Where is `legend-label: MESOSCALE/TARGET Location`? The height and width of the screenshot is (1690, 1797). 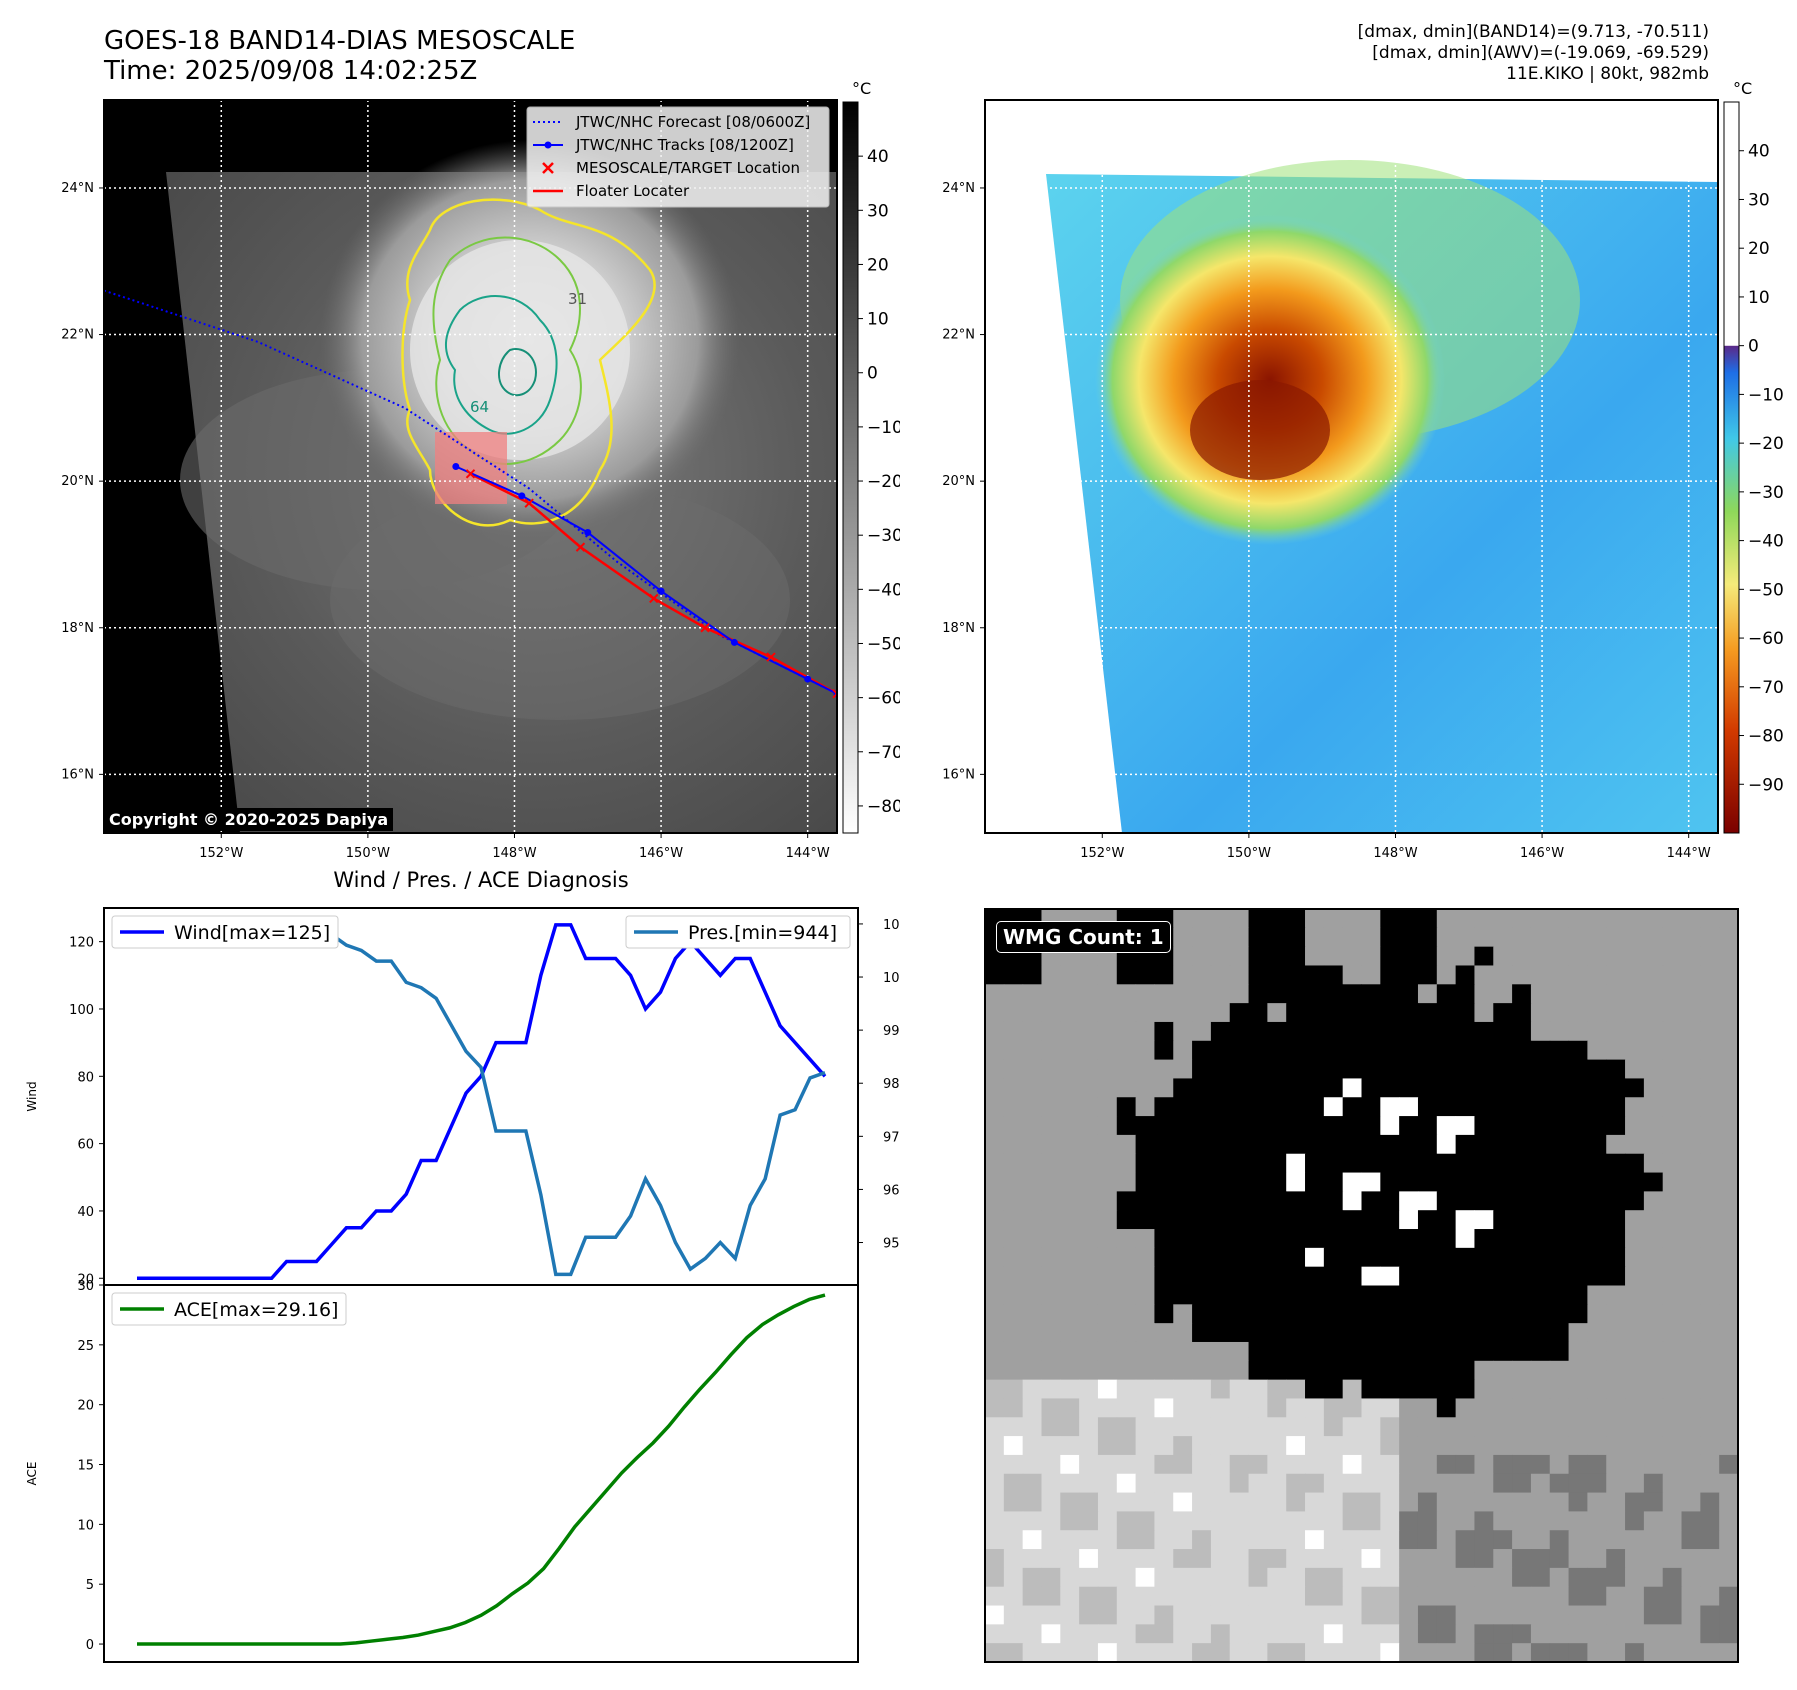
legend-label: MESOSCALE/TARGET Location is located at coordinates (688, 168).